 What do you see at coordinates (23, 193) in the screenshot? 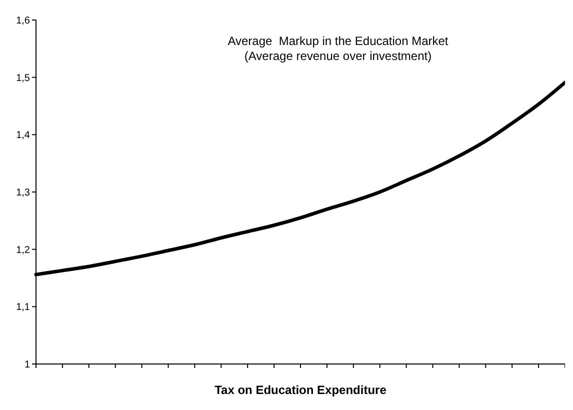
I see `y-tick-label: 1,3` at bounding box center [23, 193].